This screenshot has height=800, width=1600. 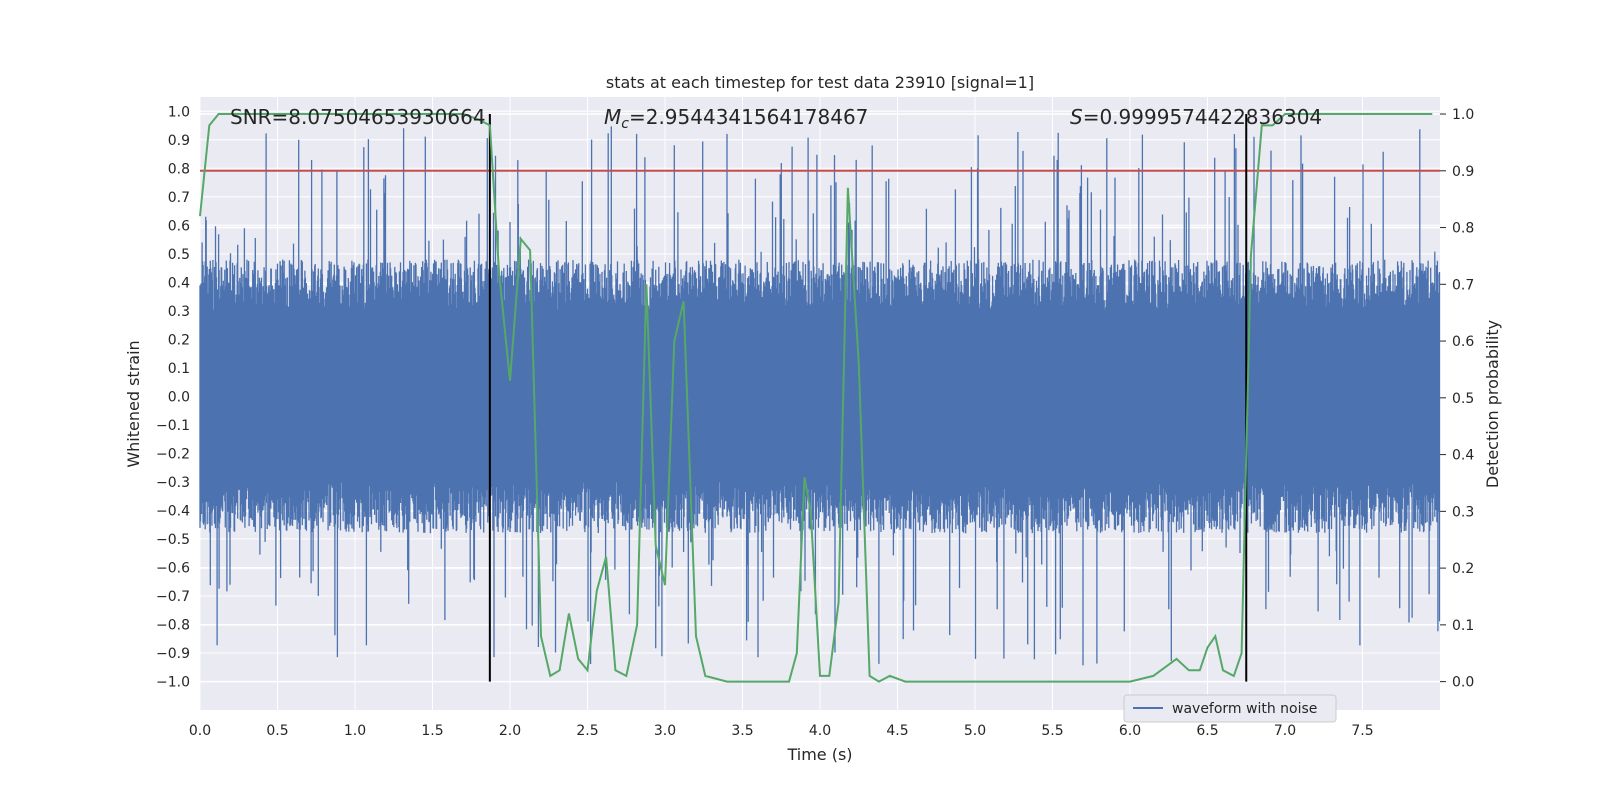 I want to click on y-tick-label: −1.0, so click(x=173, y=682).